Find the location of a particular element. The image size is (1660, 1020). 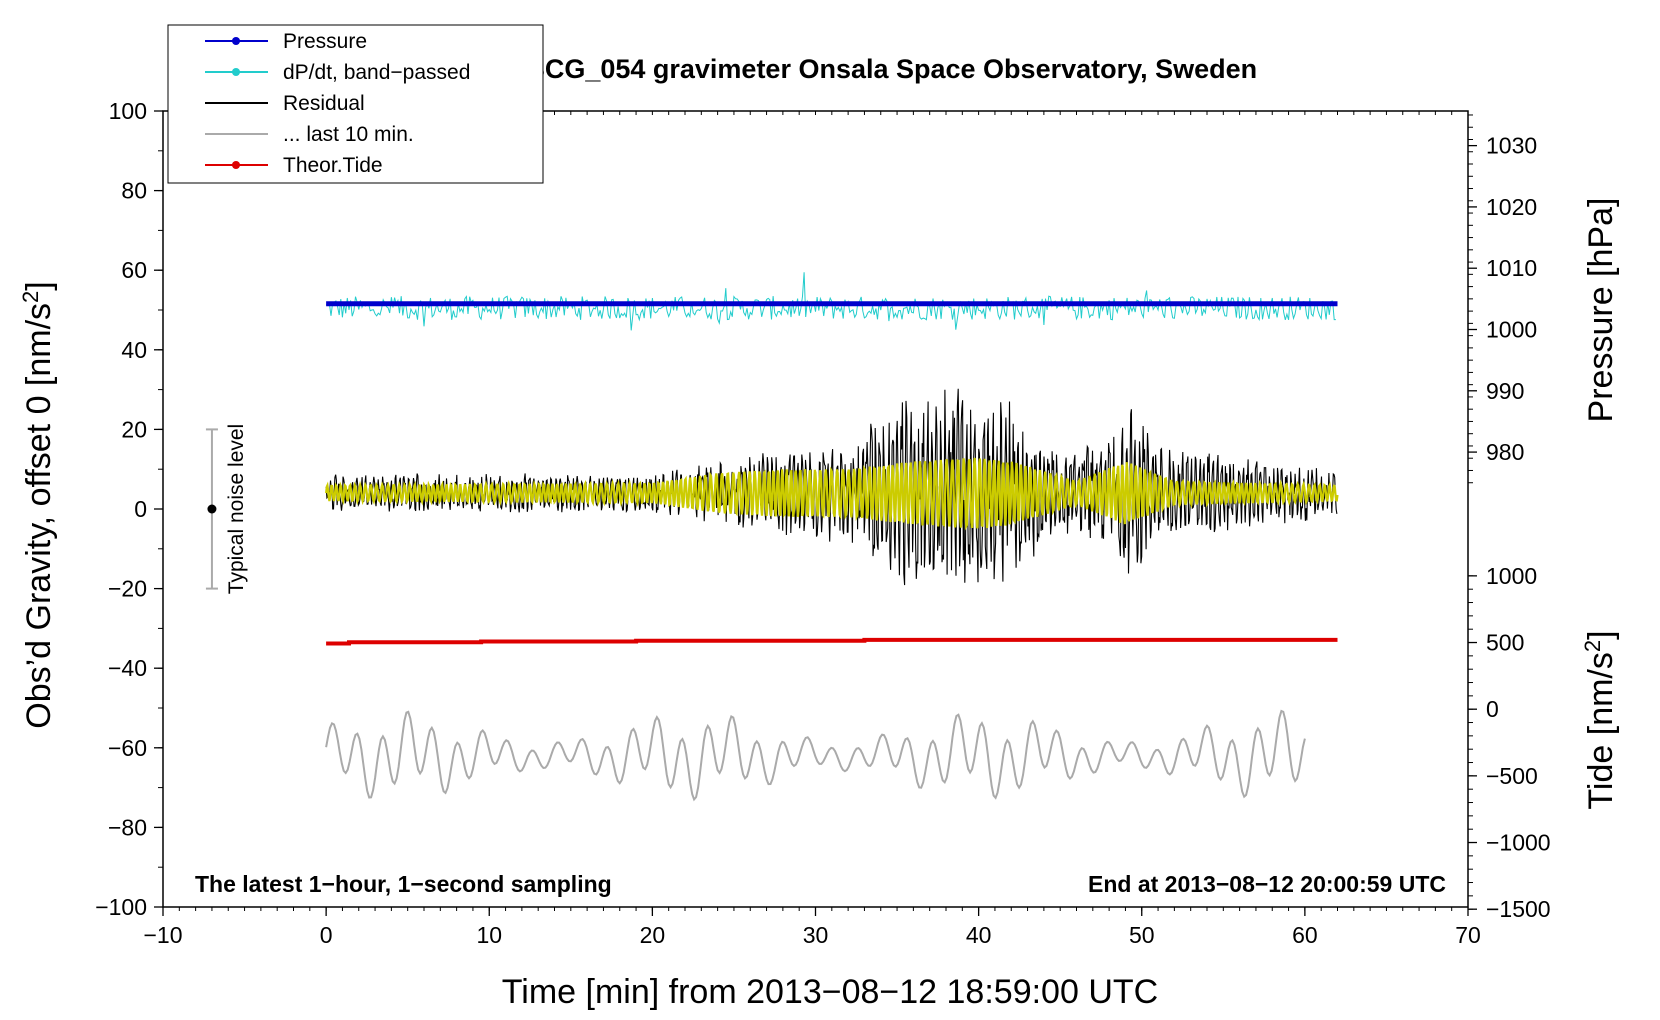

y-tick-label-pressure: 1000 is located at coordinates (1511, 330).